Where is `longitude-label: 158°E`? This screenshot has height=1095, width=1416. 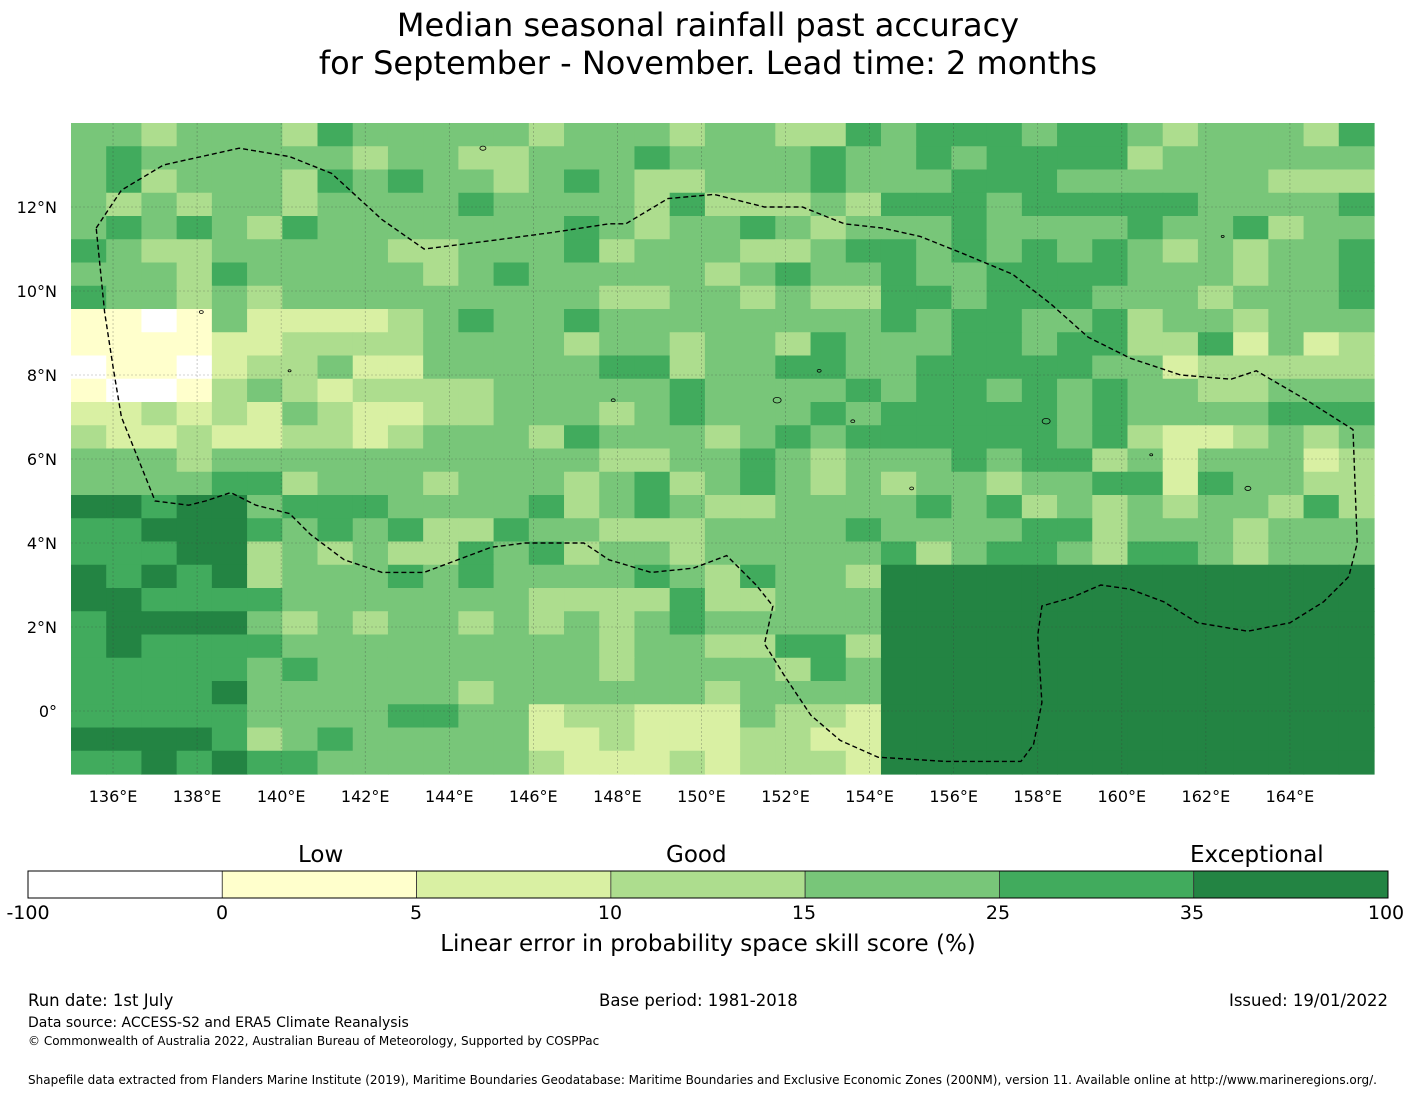
longitude-label: 158°E is located at coordinates (1037, 796).